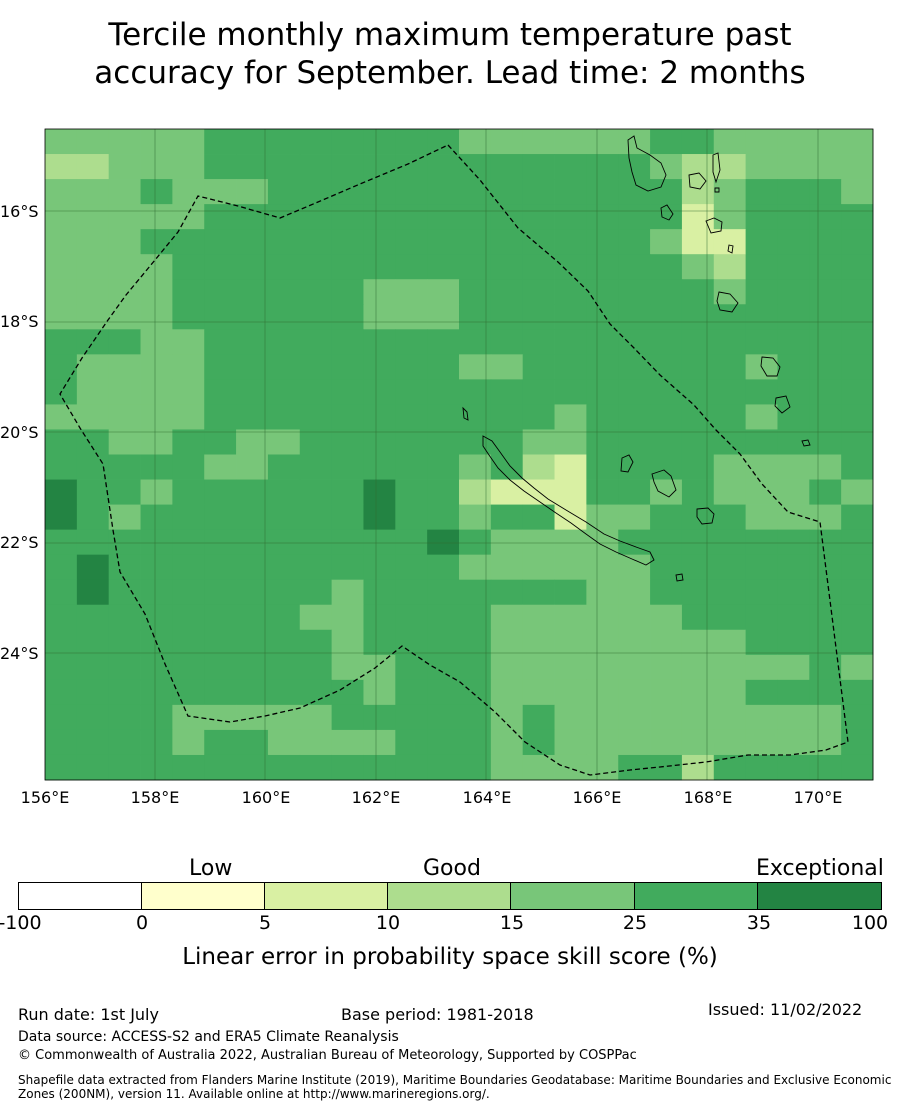 This screenshot has height=1110, width=900. Describe the element at coordinates (142, 923) in the screenshot. I see `colorbar-tick: 0` at that location.